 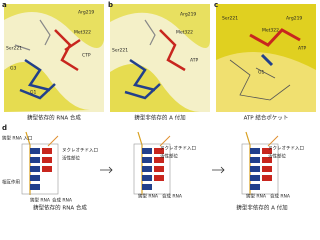 What do you see at coordinates (159, 118) in the screenshot?
I see `panel-caption: 鋳型非依存的 A 付加` at bounding box center [159, 118].